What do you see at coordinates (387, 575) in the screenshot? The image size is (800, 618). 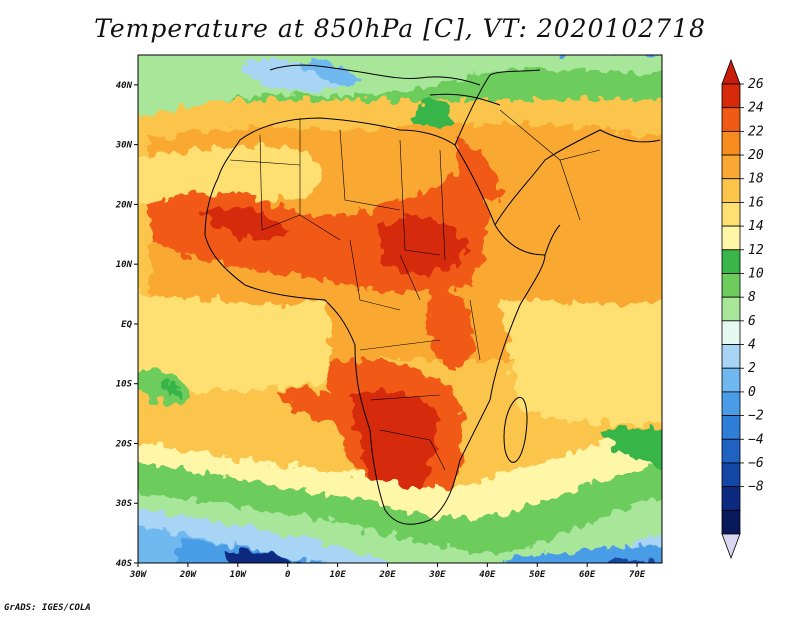 I see `lon-tick-label: 20E` at bounding box center [387, 575].